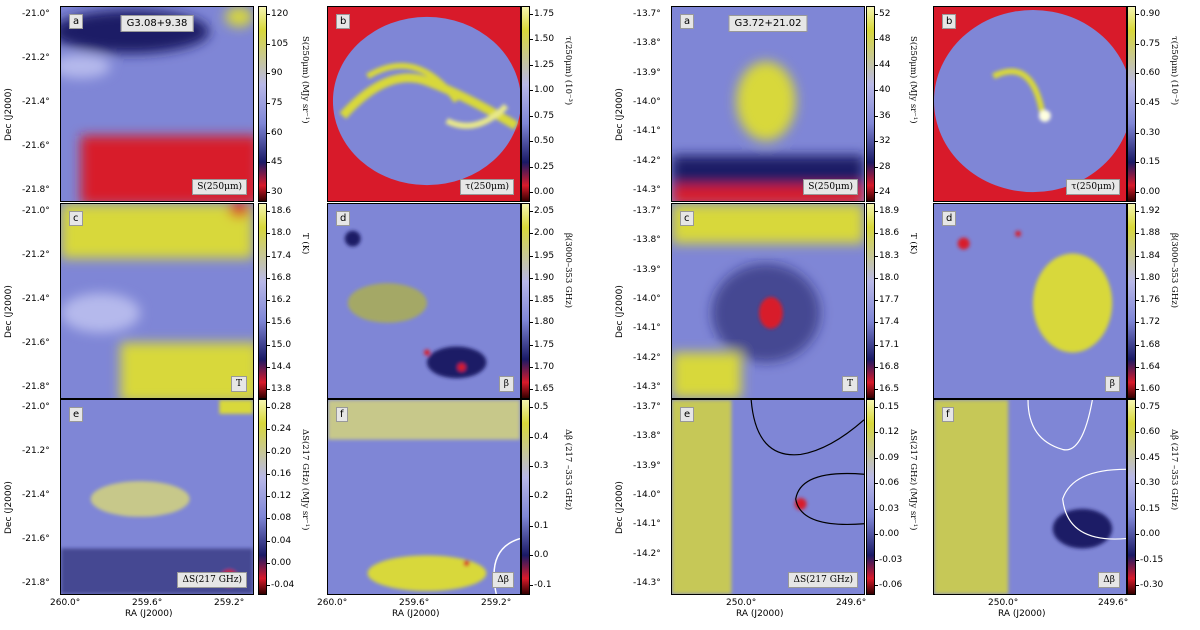  I want to click on dec-tick-label: -14.1°, so click(647, 131).